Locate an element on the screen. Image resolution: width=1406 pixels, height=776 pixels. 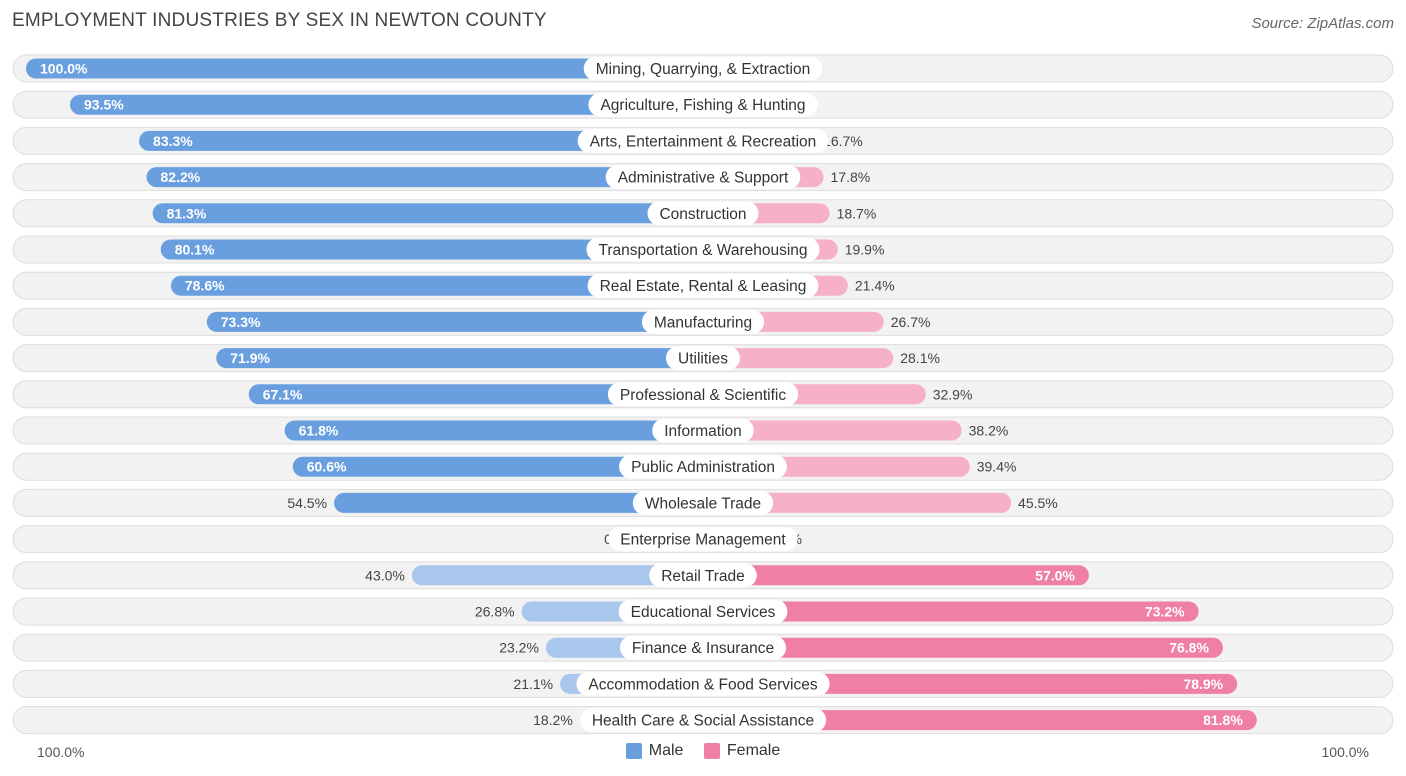
category-label-information: Information is located at coordinates (703, 431).